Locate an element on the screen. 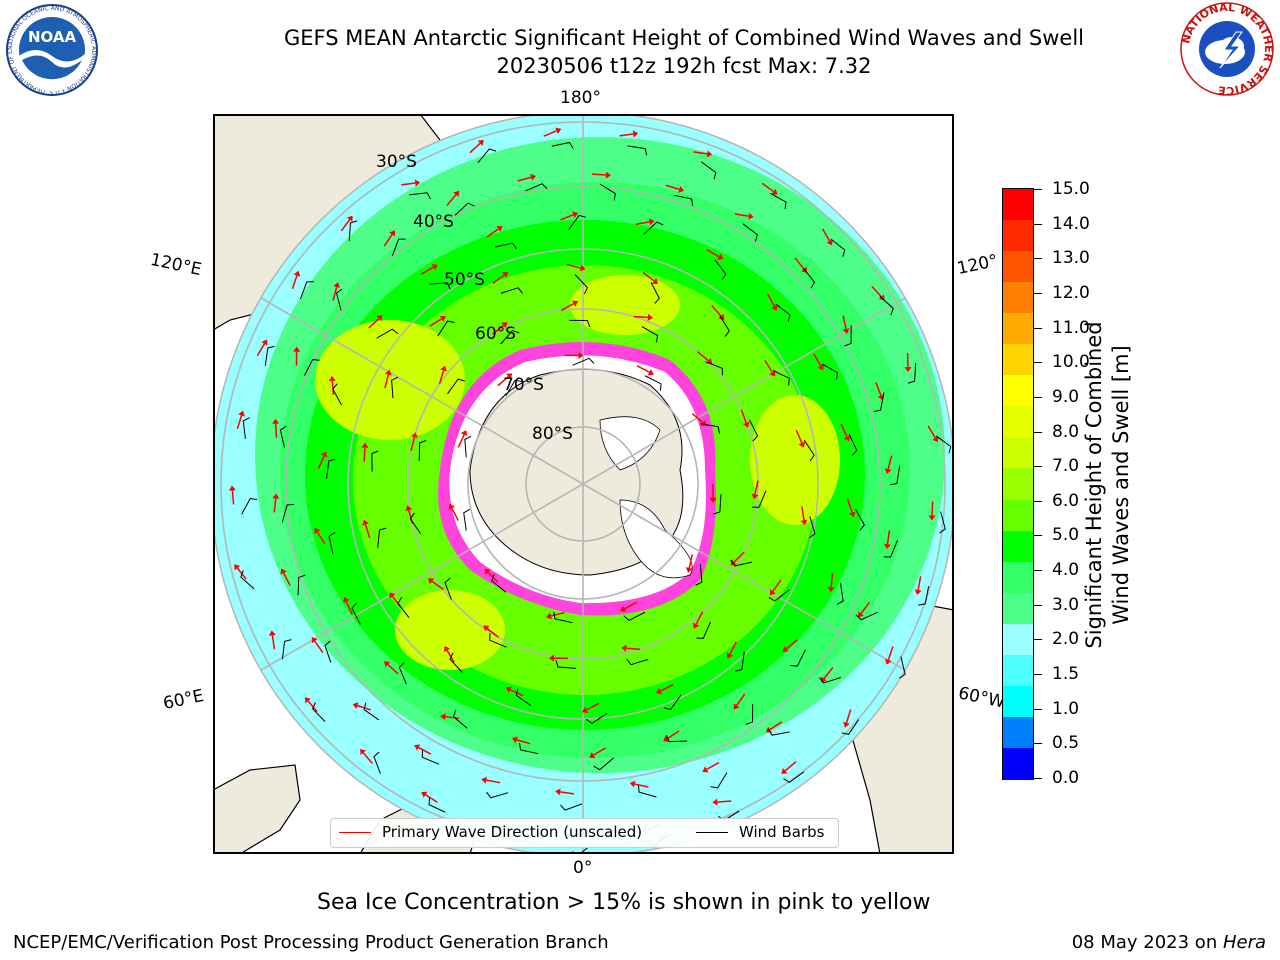 The width and height of the screenshot is (1280, 960). colorbar-tick-label: 3.0 is located at coordinates (1066, 604).